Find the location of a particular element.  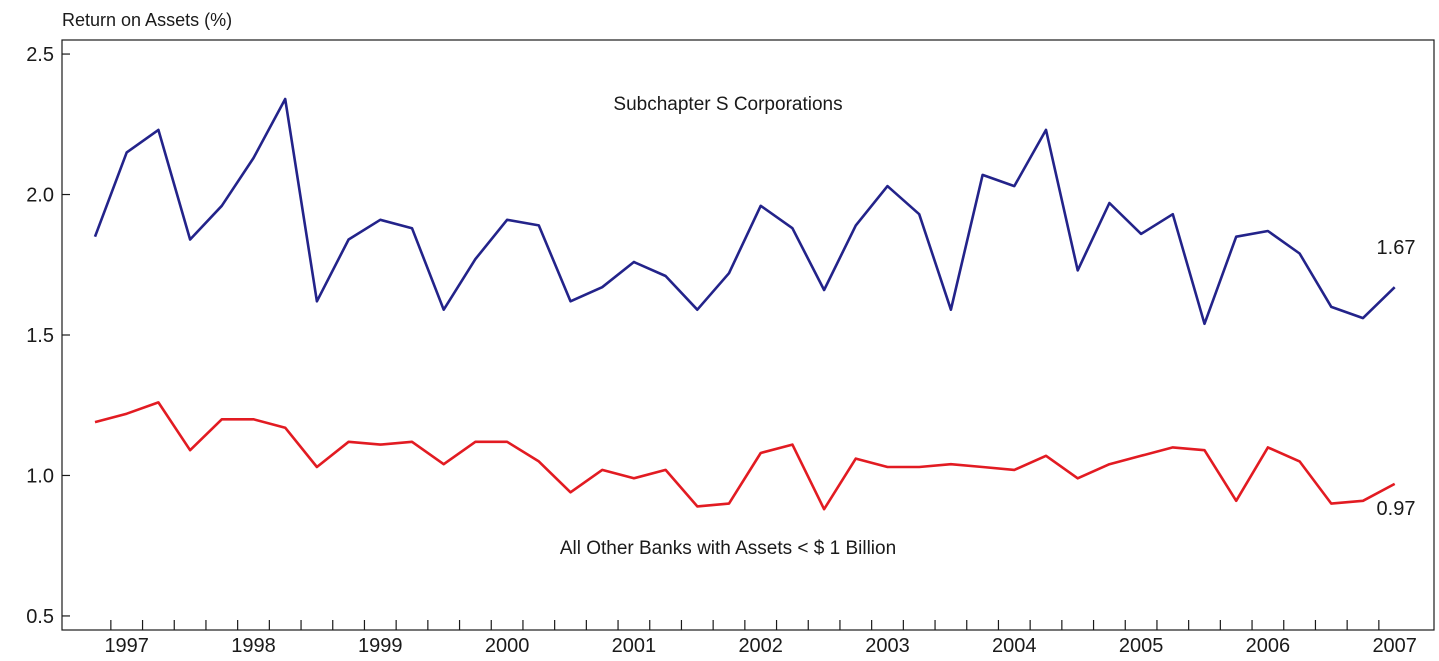

y-axis-title: Return on Assets (%) is located at coordinates (147, 20).